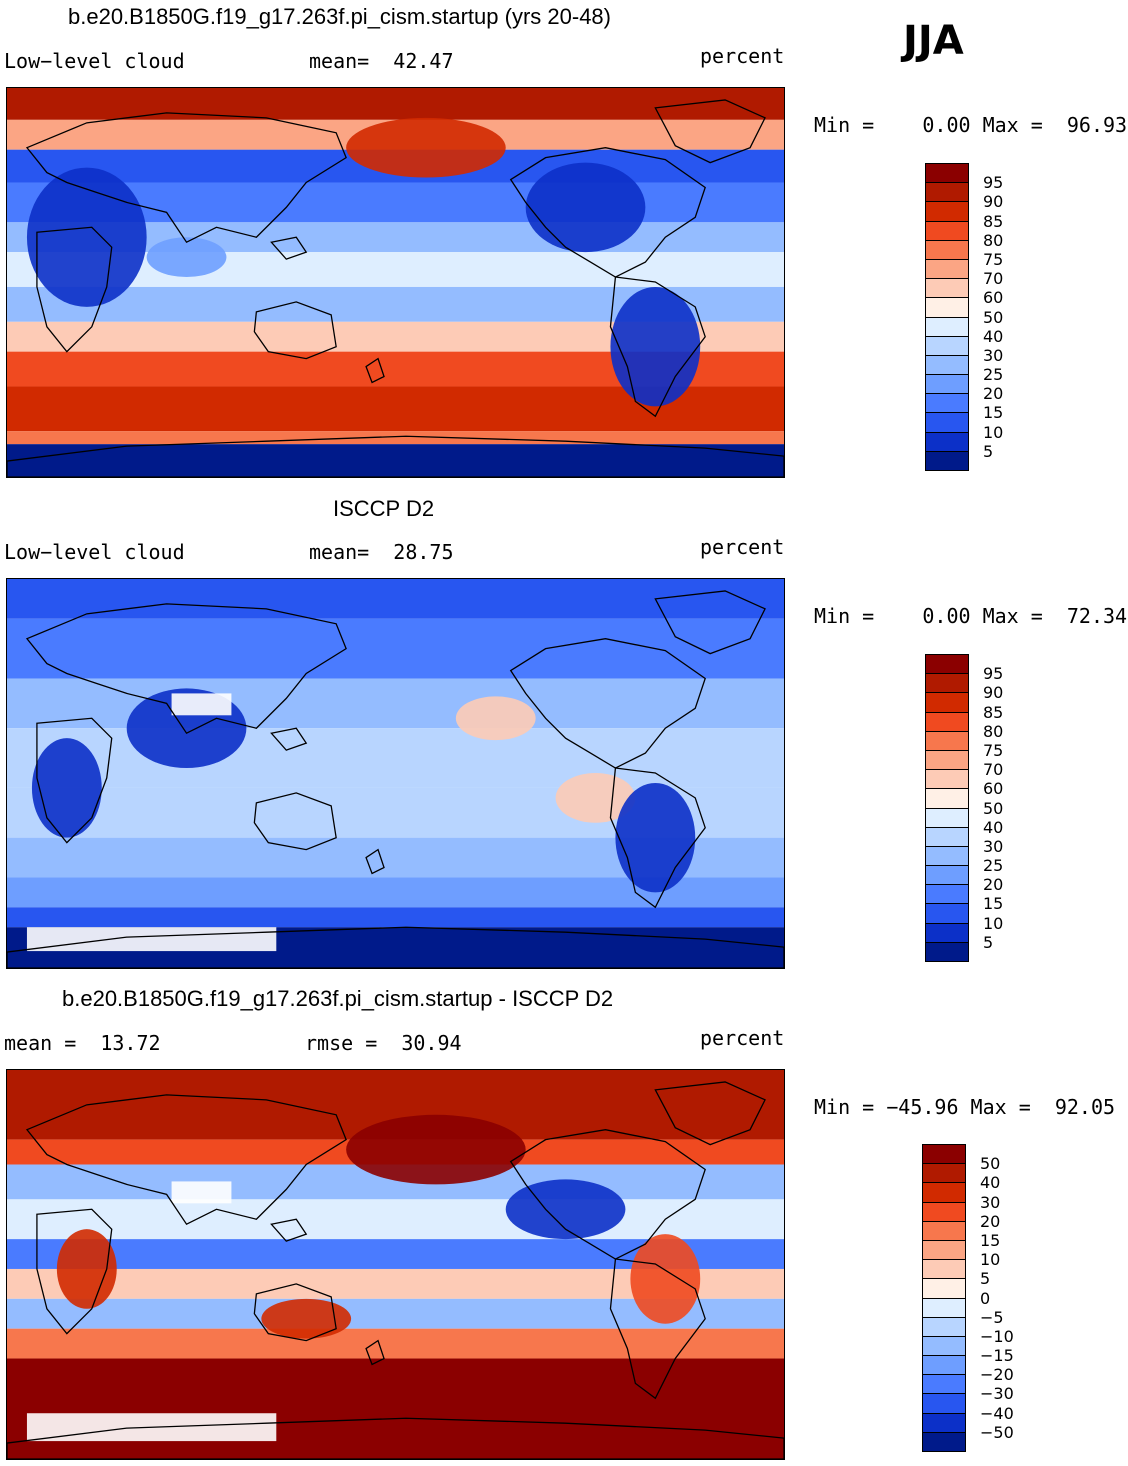 The width and height of the screenshot is (1128, 1466). What do you see at coordinates (990, 1164) in the screenshot?
I see `colorbar-tick-label: 50` at bounding box center [990, 1164].